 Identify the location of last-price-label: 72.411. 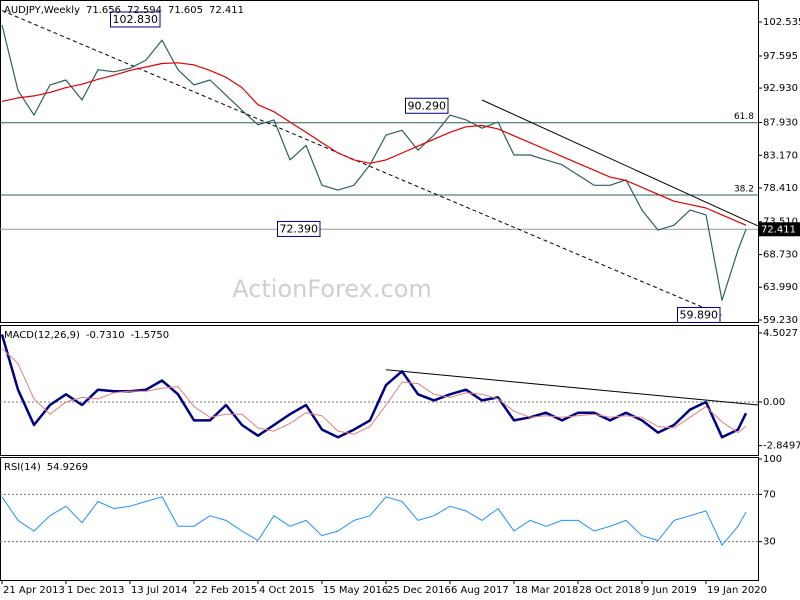
(778, 229).